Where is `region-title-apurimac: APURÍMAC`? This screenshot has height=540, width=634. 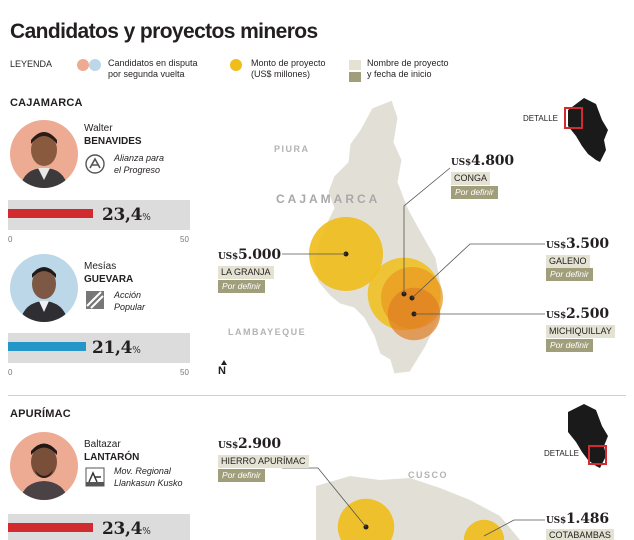
region-title-apurimac: APURÍMAC is located at coordinates (40, 414).